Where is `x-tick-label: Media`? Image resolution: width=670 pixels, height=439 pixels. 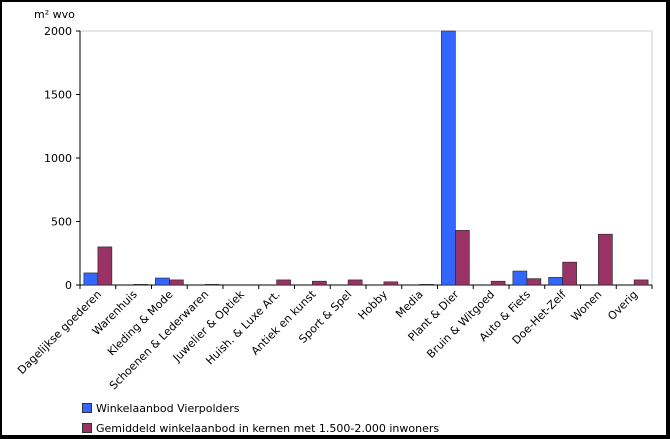
x-tick-label: Media is located at coordinates (409, 304).